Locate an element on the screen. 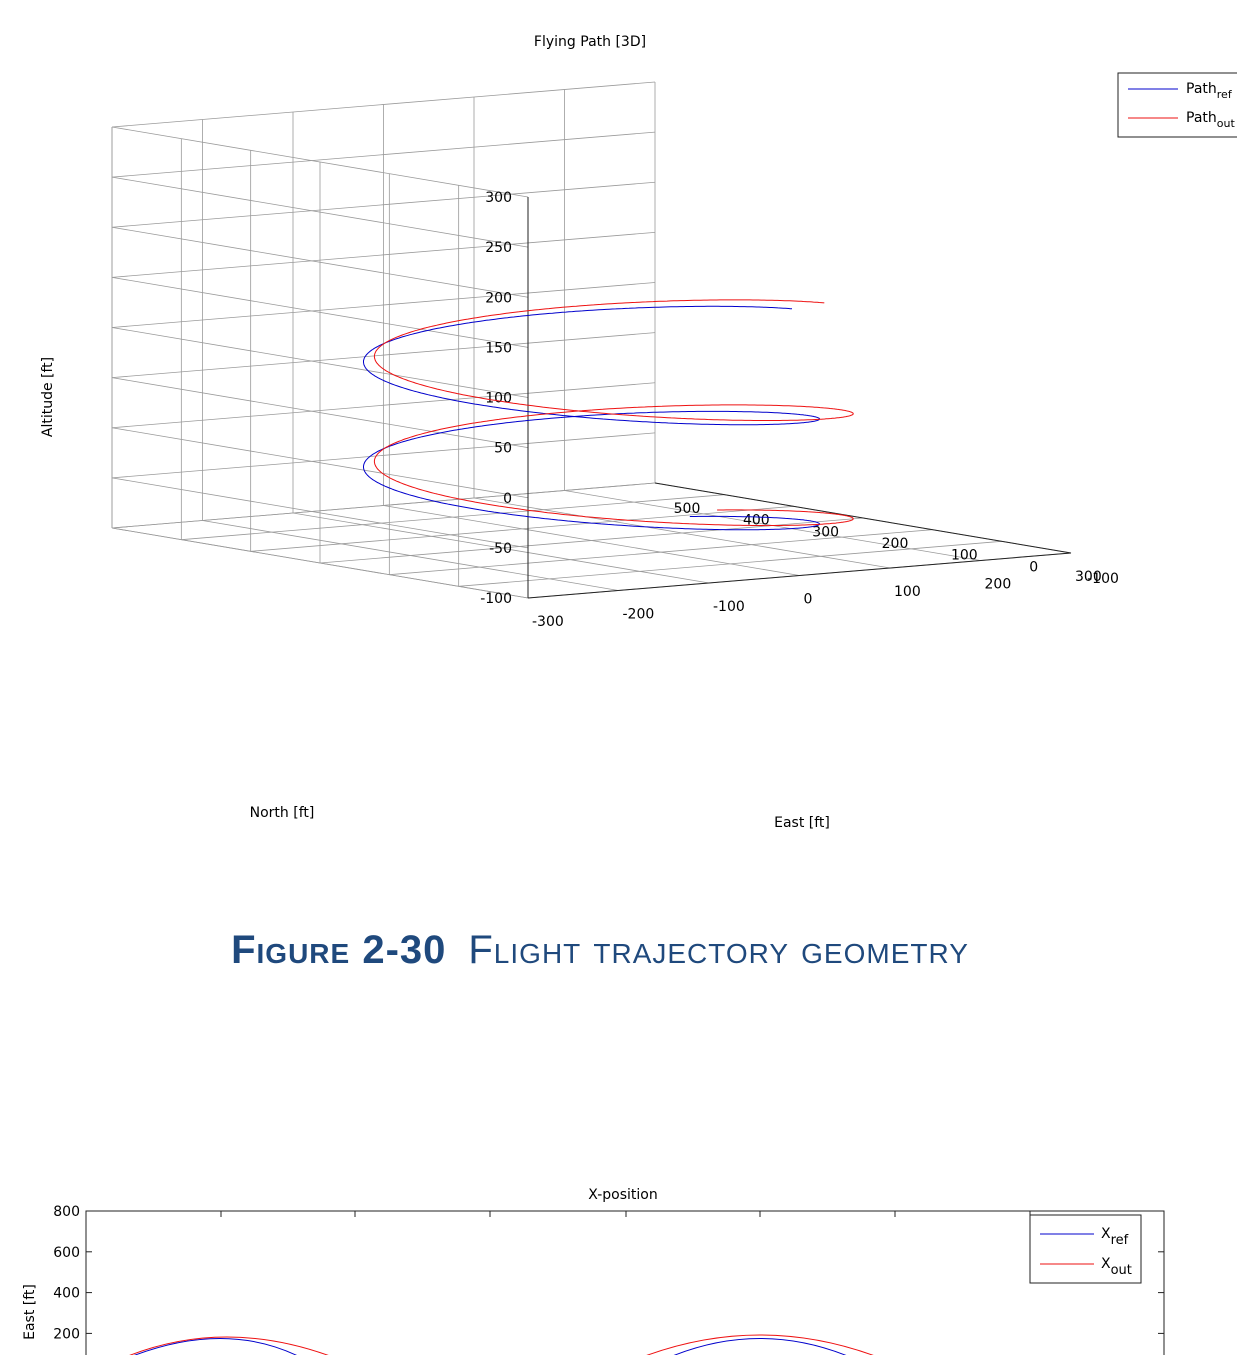 This screenshot has height=1355, width=1237. figure-caption-text: Flight trajectory geometry is located at coordinates (718, 950).